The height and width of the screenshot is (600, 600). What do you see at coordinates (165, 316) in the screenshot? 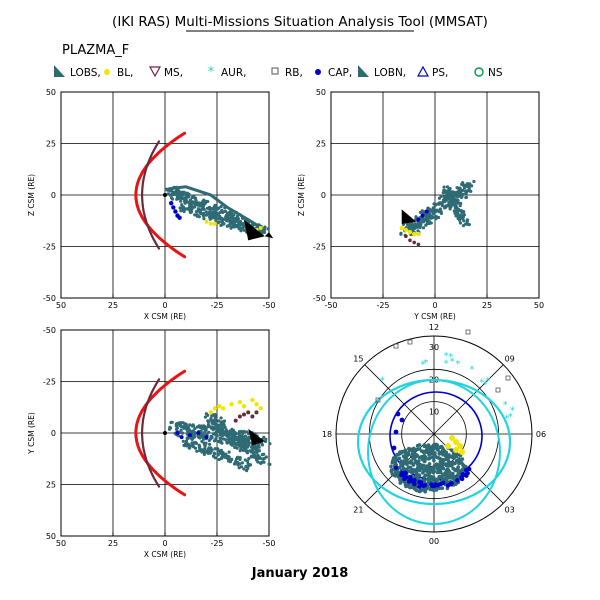
I see `x-axis-label: X CSM (RE)` at bounding box center [165, 316].